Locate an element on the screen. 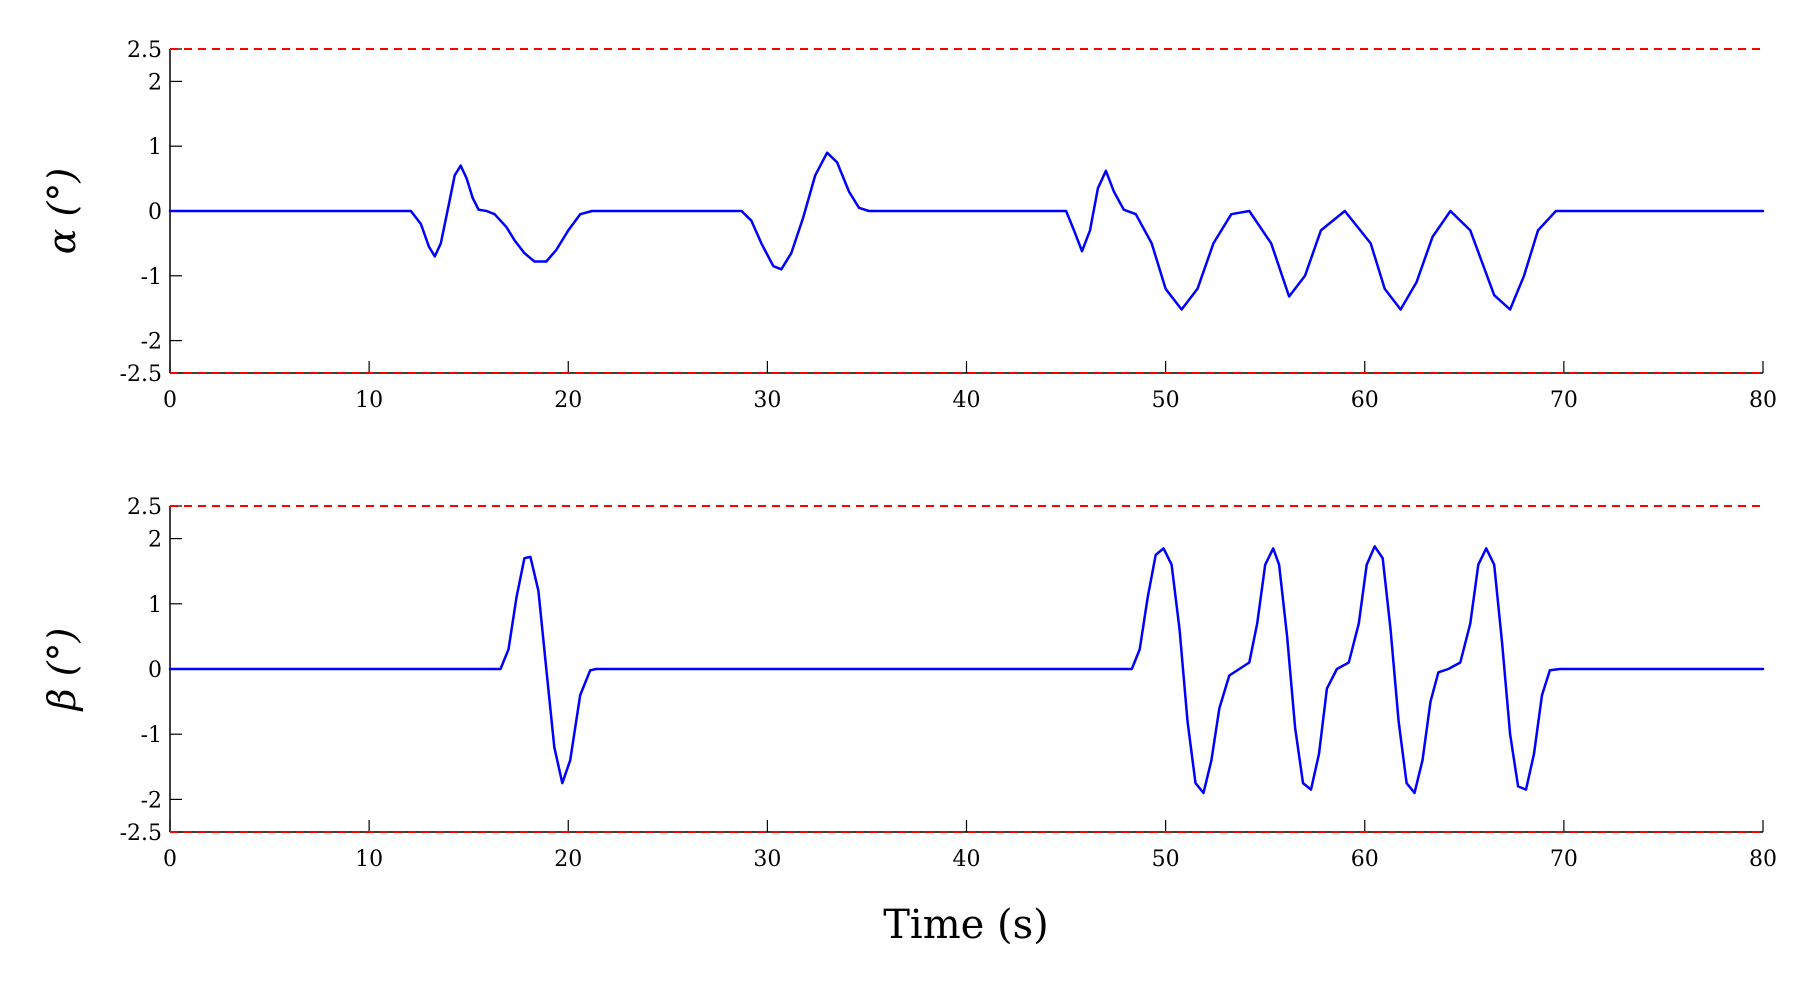 This screenshot has height=985, width=1800. x-axis-label: Time (s) is located at coordinates (966, 925).